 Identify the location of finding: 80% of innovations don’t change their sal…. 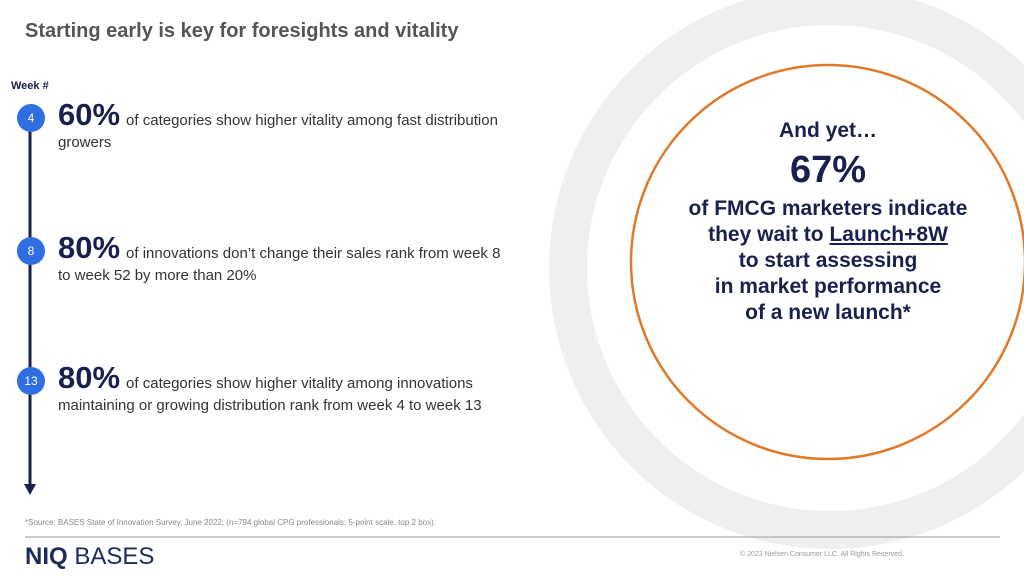
(283, 259).